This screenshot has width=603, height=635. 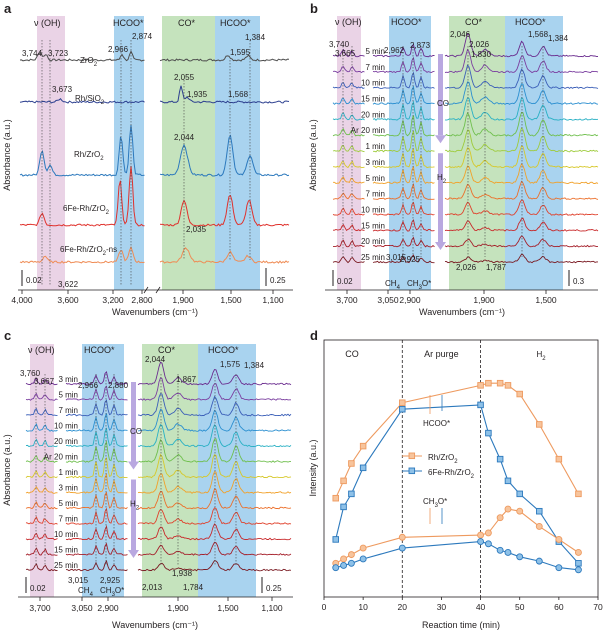 I want to click on spectrum-c-3-hcoo, so click(x=96, y=422).